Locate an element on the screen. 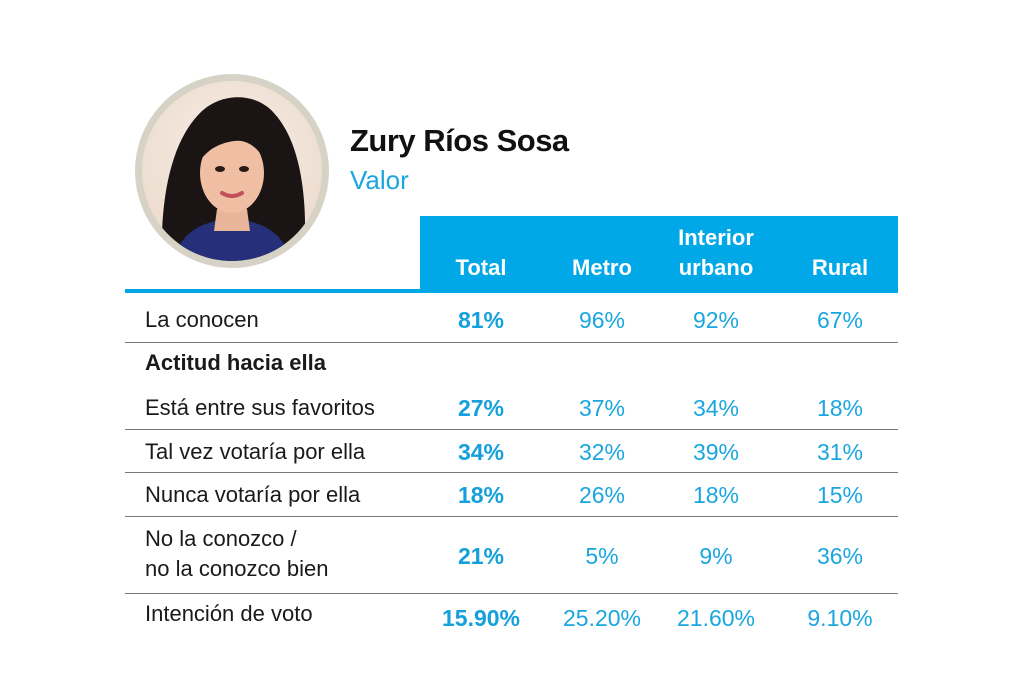  column-header-metro: Metro is located at coordinates (602, 267).